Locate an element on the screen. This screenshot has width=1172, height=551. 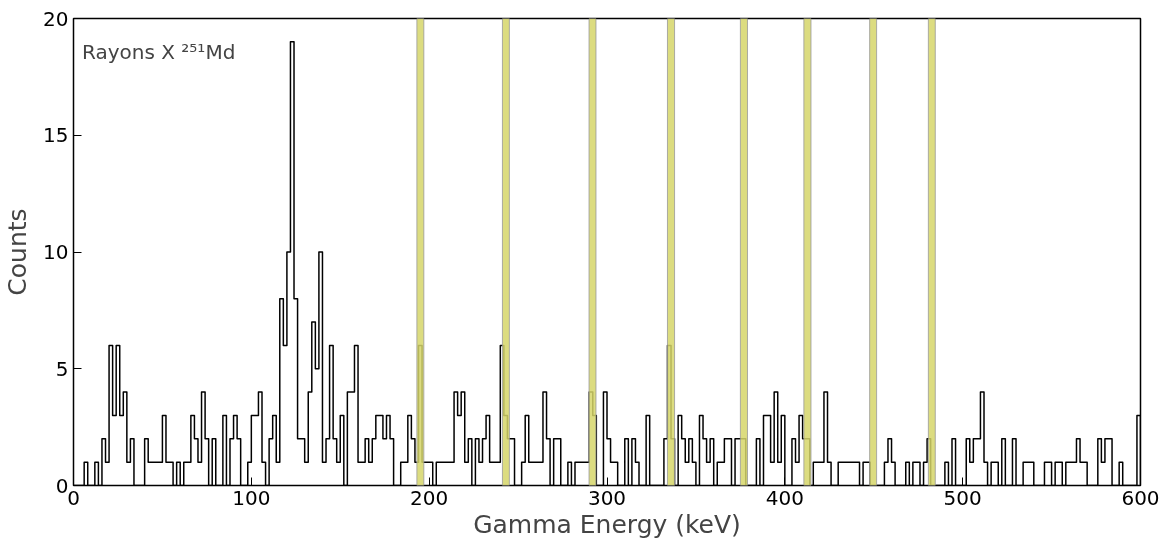
y-tick-label: 20 is located at coordinates (56, 18).